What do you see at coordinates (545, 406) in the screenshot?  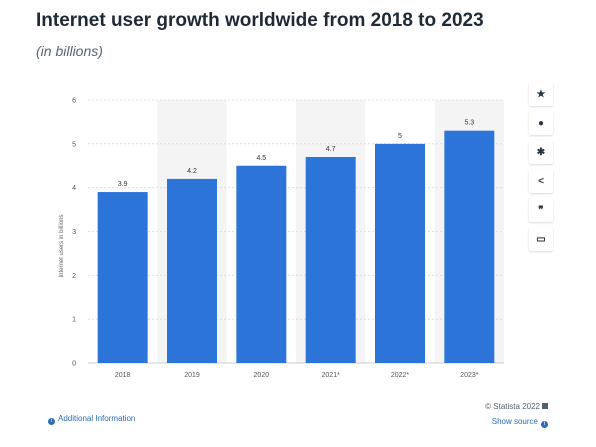 I see `flag-icon` at bounding box center [545, 406].